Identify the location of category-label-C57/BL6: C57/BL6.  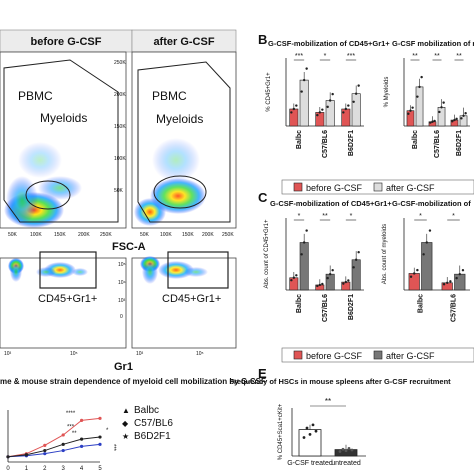
(325, 144).